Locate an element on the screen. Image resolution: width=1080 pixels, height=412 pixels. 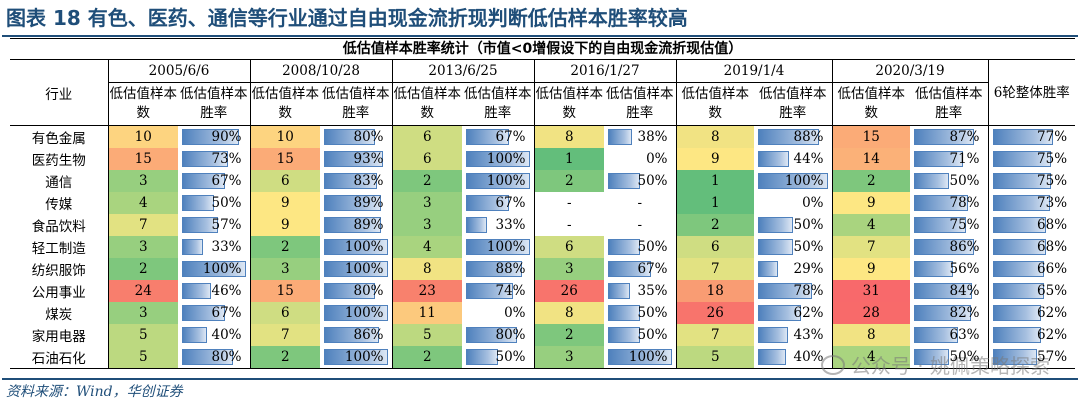
source-note: 资料来源：Wind，华创证券 is located at coordinates (94, 392).